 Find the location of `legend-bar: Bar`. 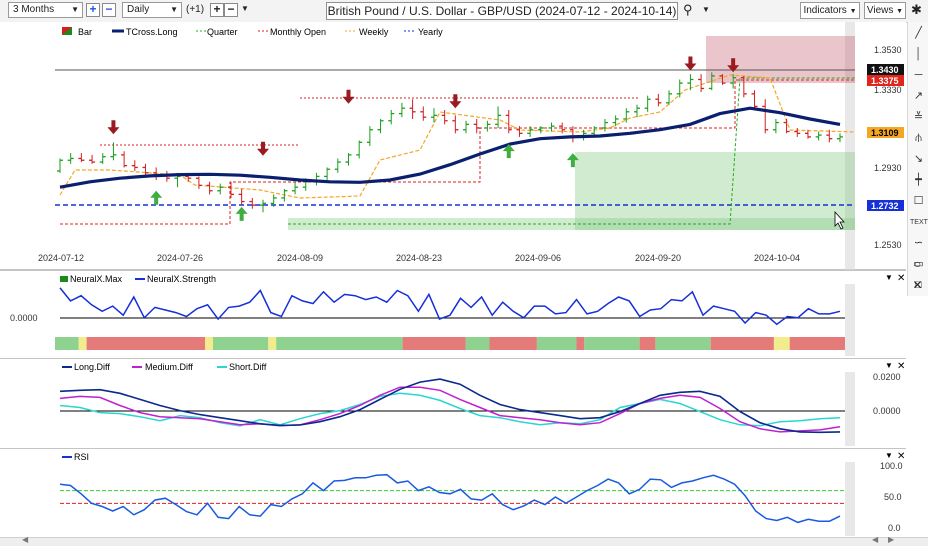

legend-bar: Bar is located at coordinates (85, 32).